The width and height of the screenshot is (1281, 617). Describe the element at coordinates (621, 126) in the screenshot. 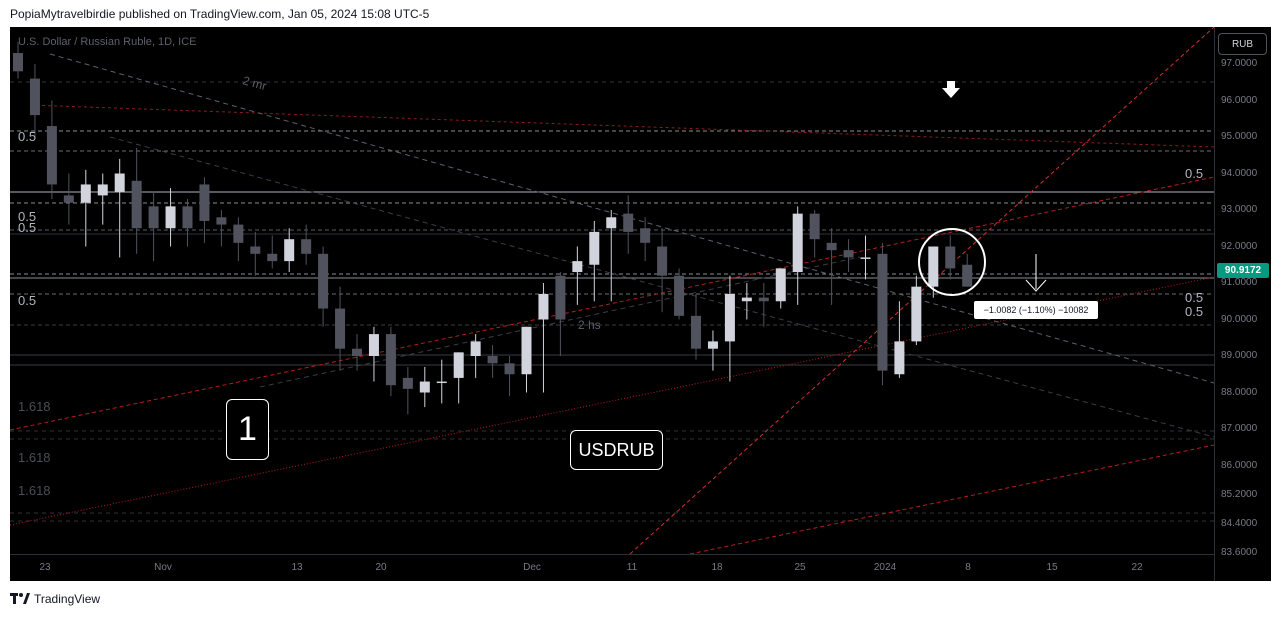

I see `red-trendline` at that location.